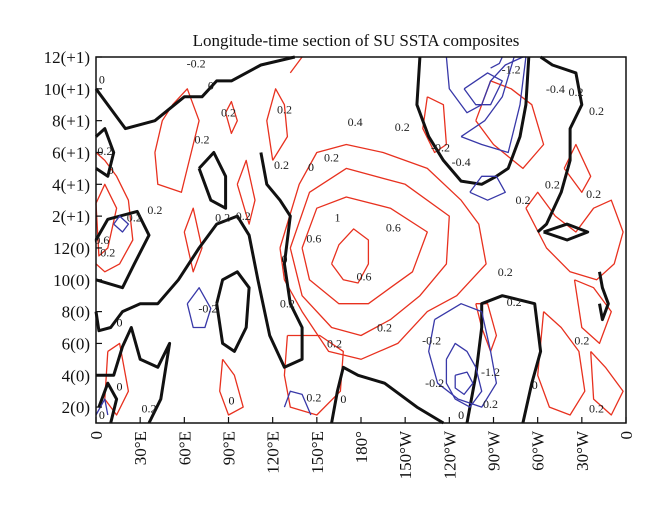 This screenshot has height=523, width=660. Describe the element at coordinates (363, 277) in the screenshot. I see `contour-label-22: 0.6` at that location.